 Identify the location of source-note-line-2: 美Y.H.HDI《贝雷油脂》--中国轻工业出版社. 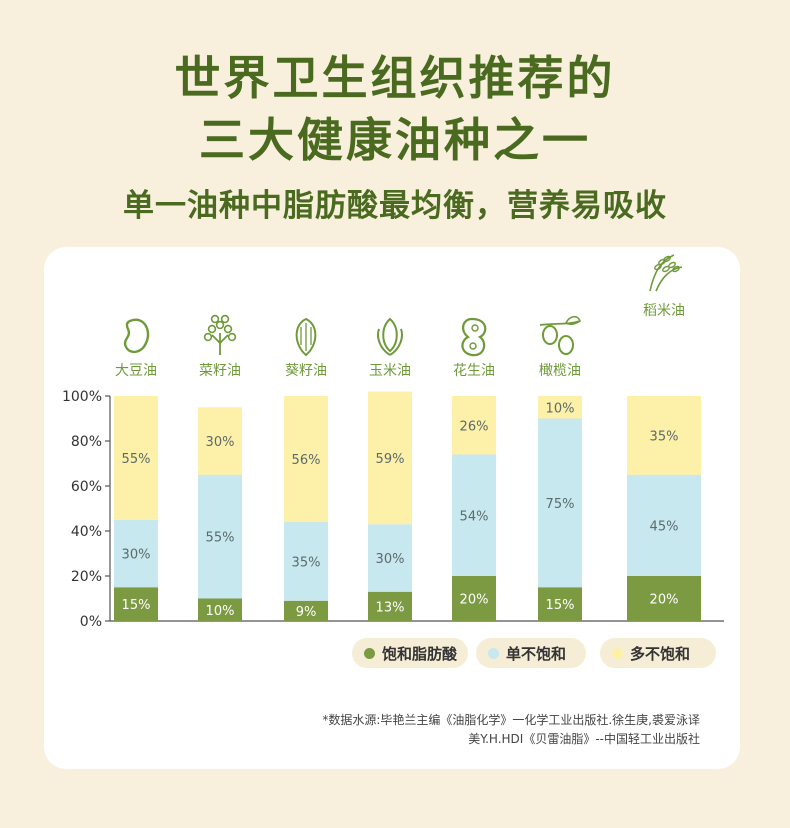
(584, 739).